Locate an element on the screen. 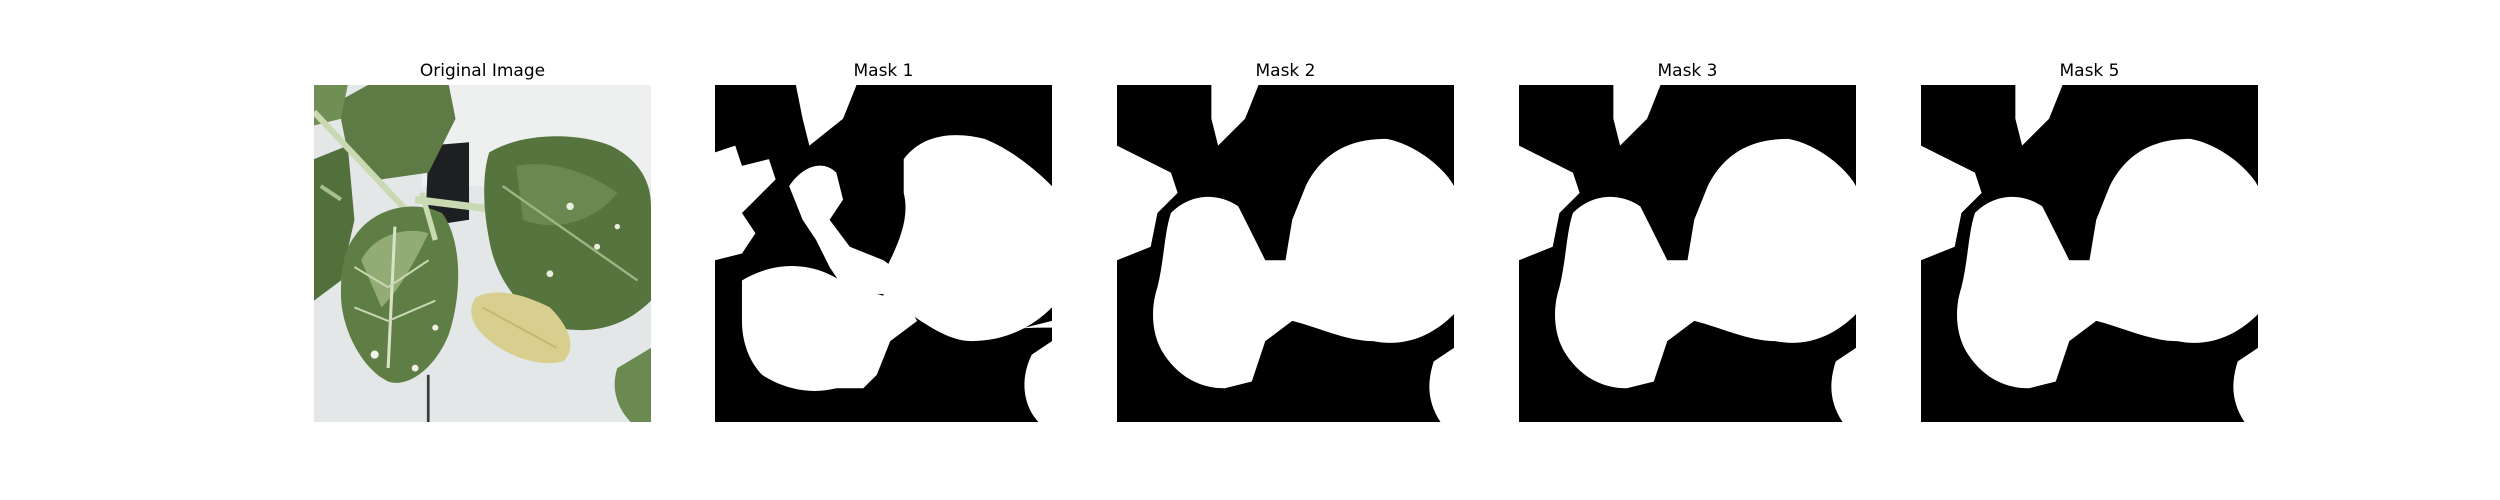 Image resolution: width=2500 pixels, height=500 pixels. panel-mask-3: Mask 3 is located at coordinates (1687, 243).